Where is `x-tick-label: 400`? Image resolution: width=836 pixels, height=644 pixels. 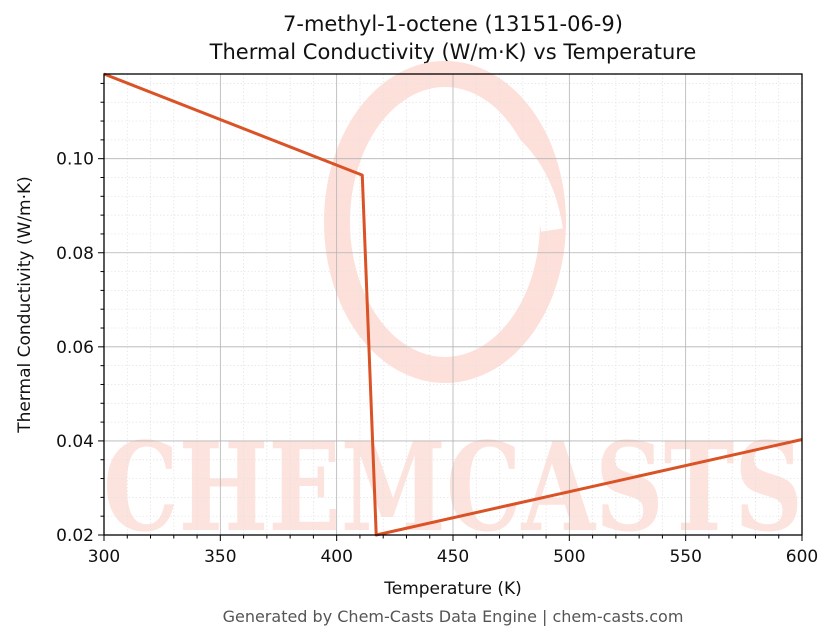 x-tick-label: 400 is located at coordinates (336, 557).